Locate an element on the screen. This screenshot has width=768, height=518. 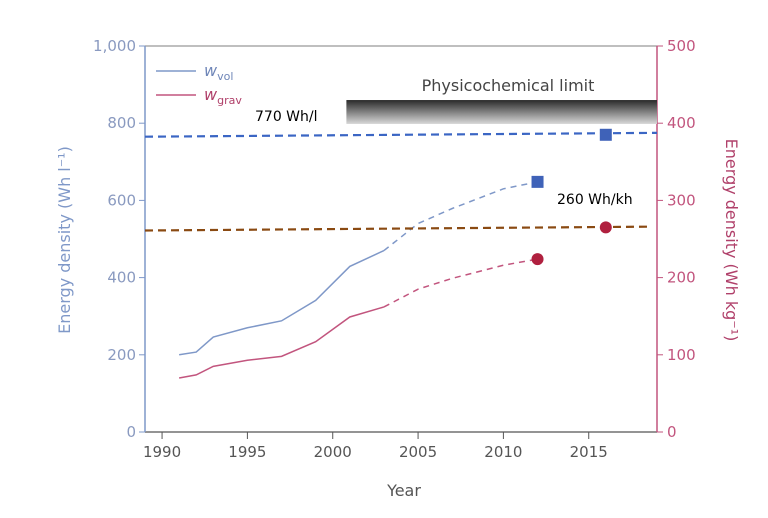
ref-line-label-grav: 260 Wh/kh is located at coordinates (595, 200).